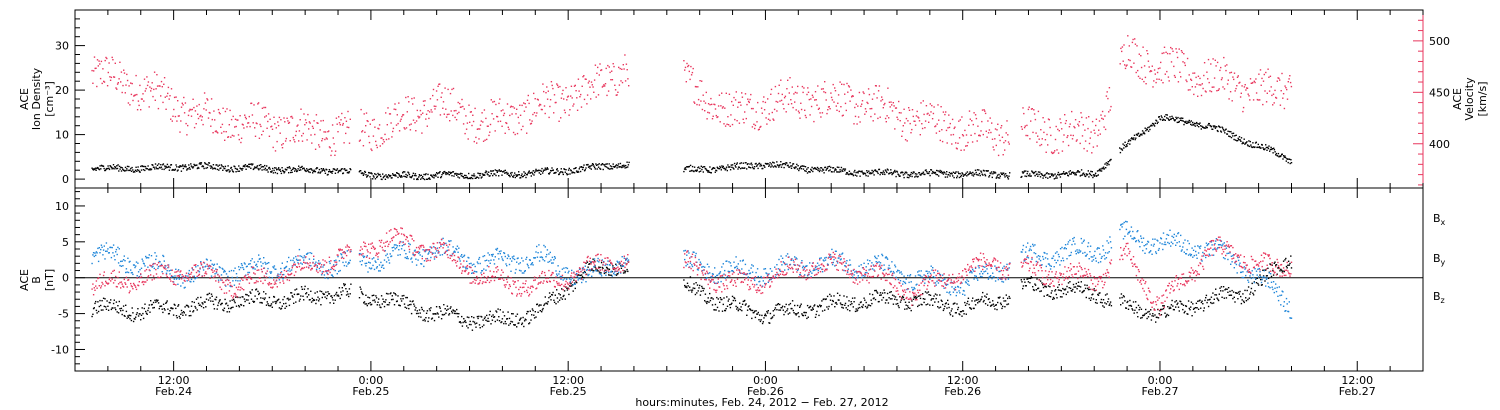 Image resolution: width=1500 pixels, height=410 pixels. Describe the element at coordinates (49, 99) in the screenshot. I see `density-axis-label-line3: [cm⁻³]` at that location.